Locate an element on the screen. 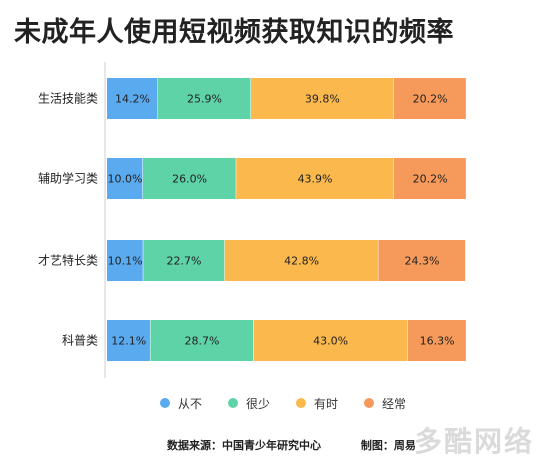 The height and width of the screenshot is (462, 544). legend-label-often: 经常 is located at coordinates (394, 403).